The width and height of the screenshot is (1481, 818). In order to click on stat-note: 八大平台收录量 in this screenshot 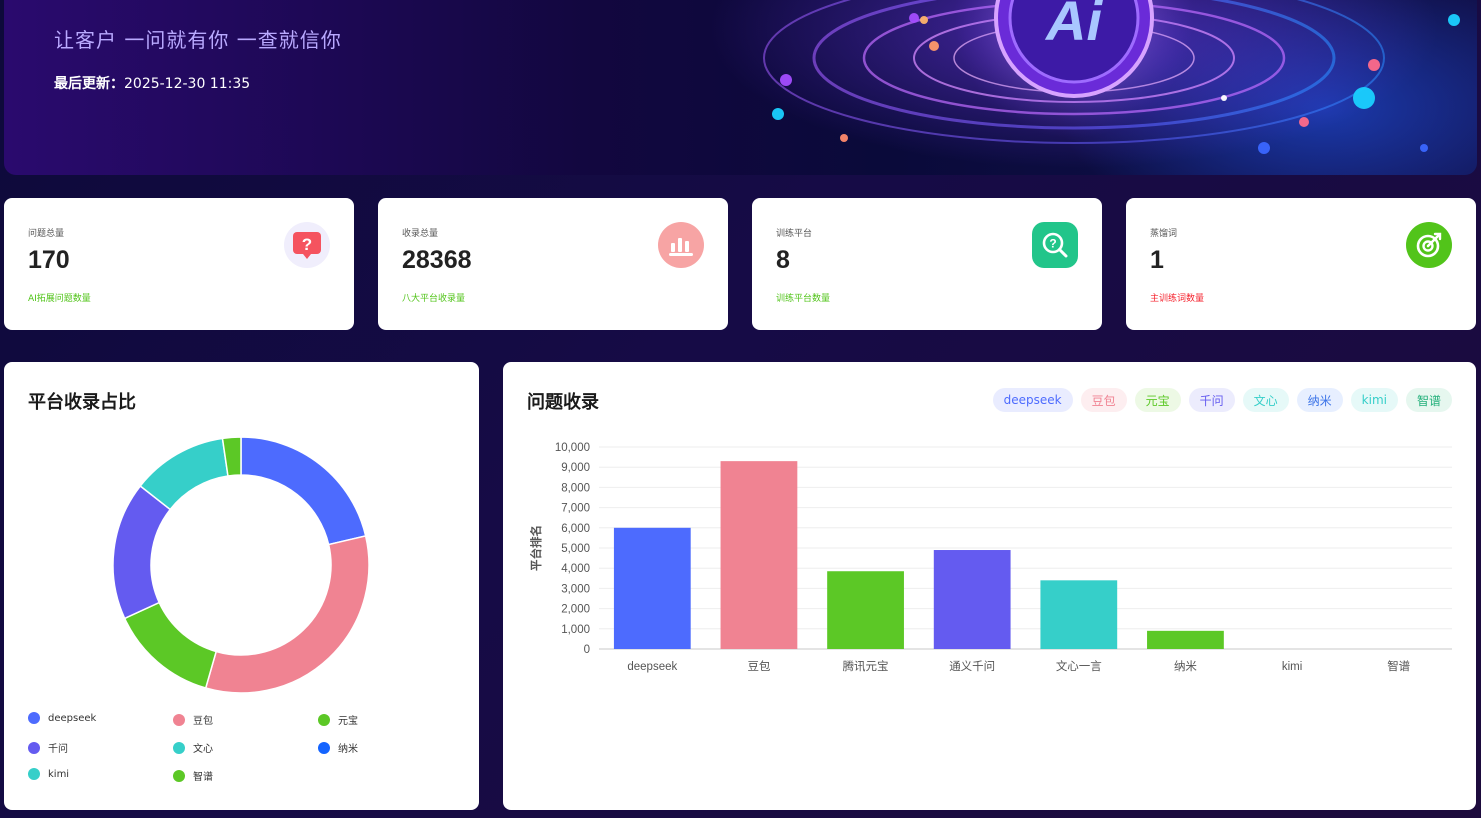, I will do `click(434, 299)`.